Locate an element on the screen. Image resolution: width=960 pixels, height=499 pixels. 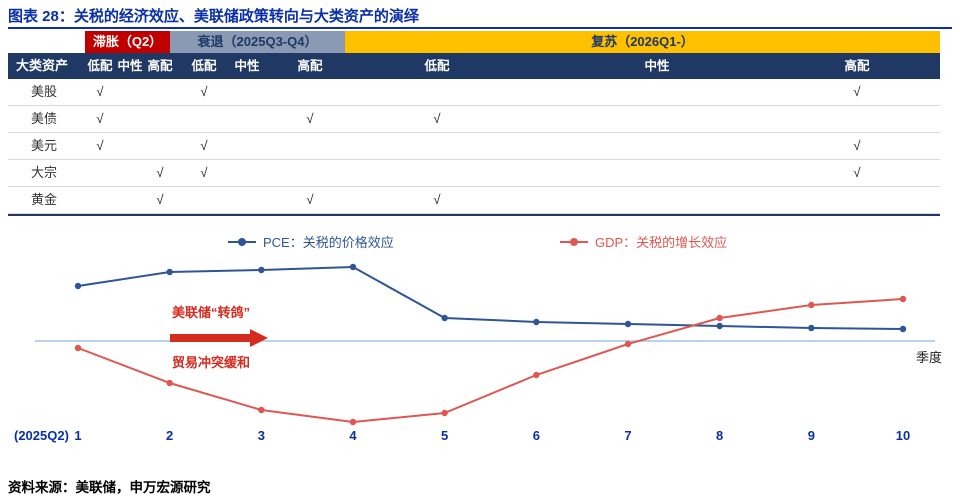
annotation-trade-easing: 贸易冲突缓和 is located at coordinates (211, 362).